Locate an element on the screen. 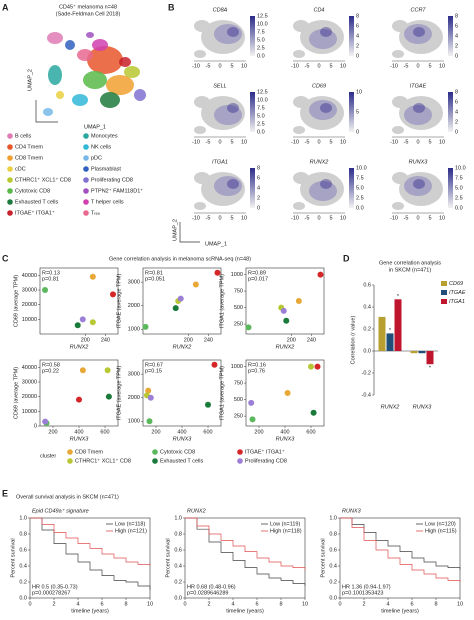 This screenshot has width=474, height=620. stat-label: p=0.15 is located at coordinates (153, 371).